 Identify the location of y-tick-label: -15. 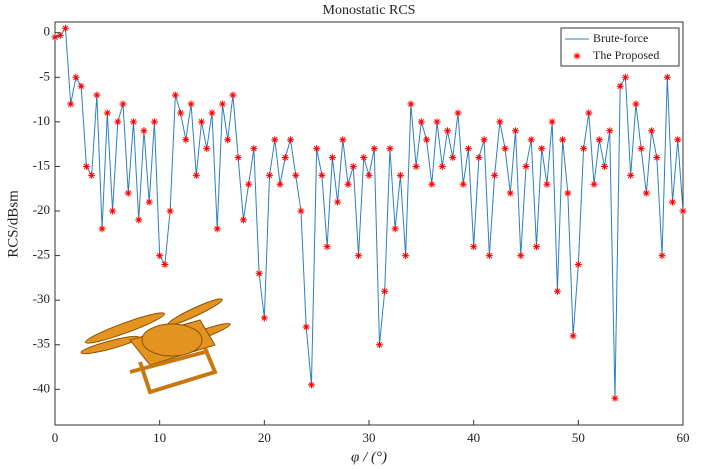
(41, 164).